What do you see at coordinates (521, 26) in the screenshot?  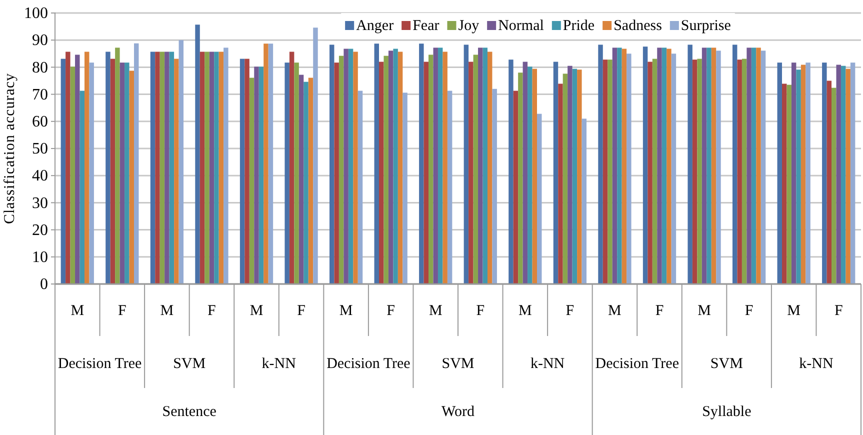 I see `legend-label: Normal` at bounding box center [521, 26].